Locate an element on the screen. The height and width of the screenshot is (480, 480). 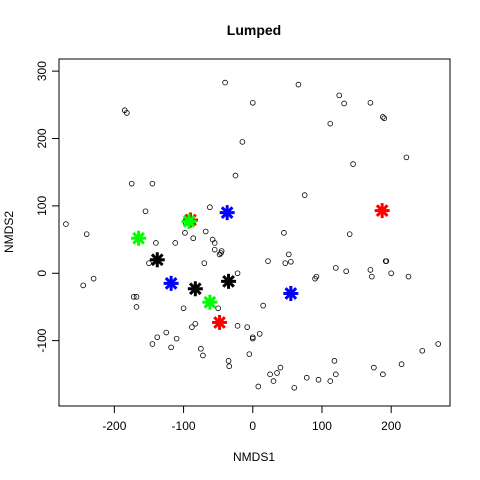
y-tick-label: 200 is located at coordinates (42, 138).